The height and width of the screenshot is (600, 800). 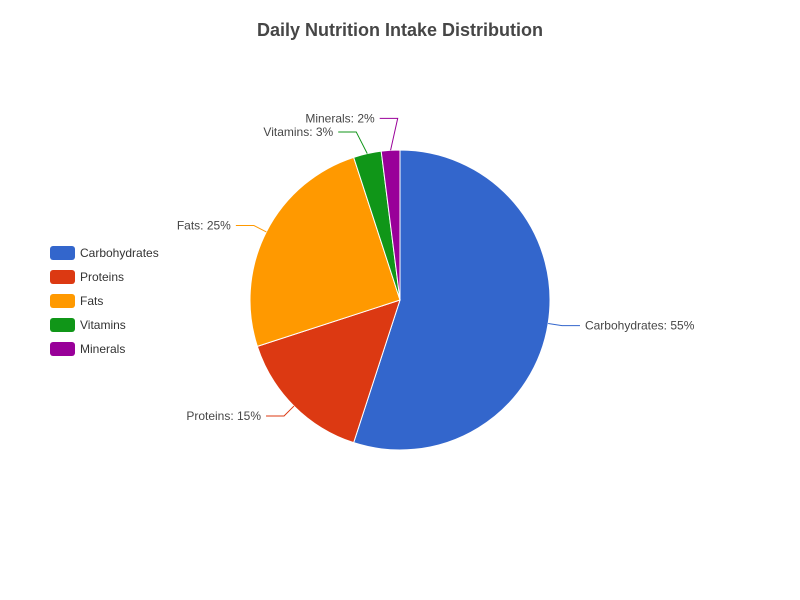 I want to click on slice-label-fats: Fats: 25%, so click(x=204, y=226).